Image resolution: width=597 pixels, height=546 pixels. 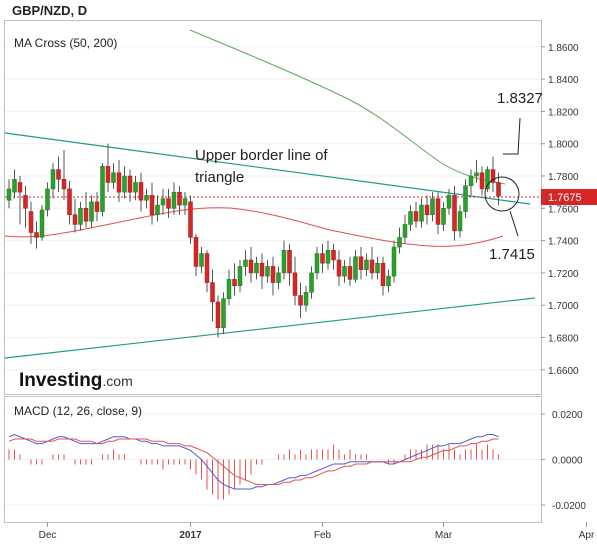 I want to click on macd-line, so click(x=253, y=461).